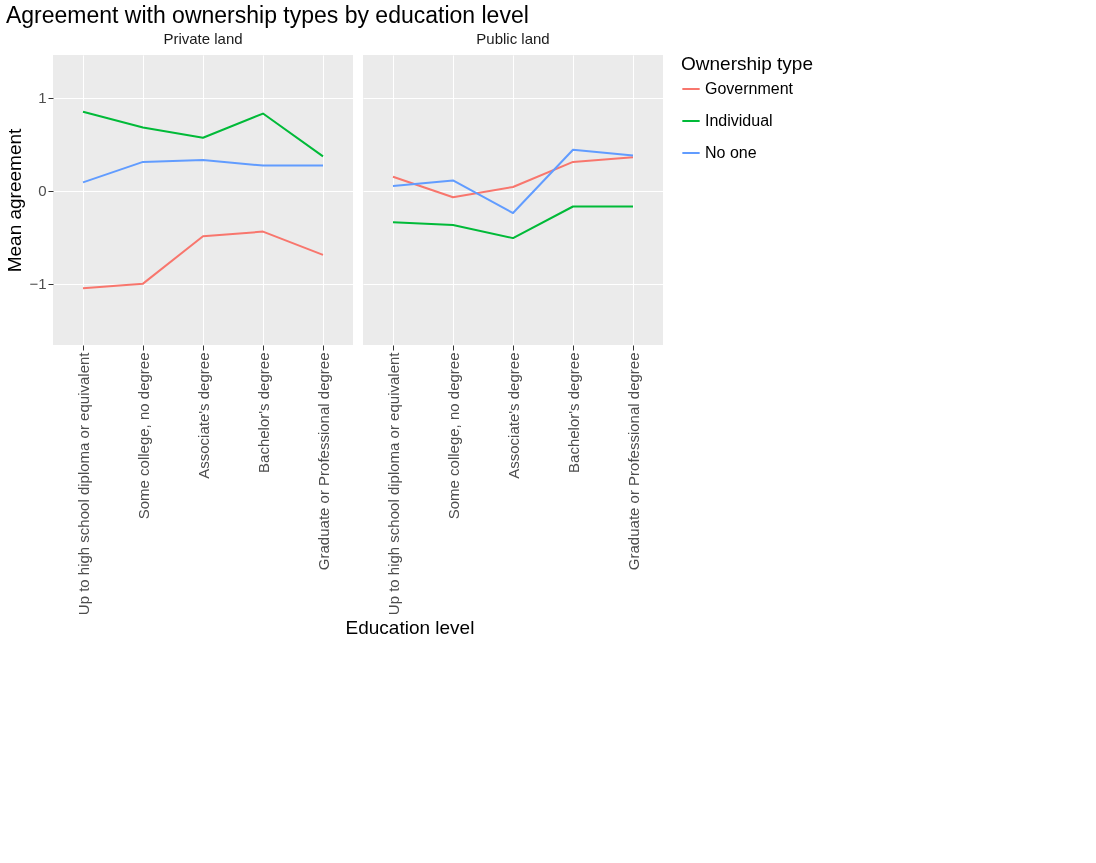 Image resolution: width=1096 pixels, height=863 pixels. What do you see at coordinates (15, 200) in the screenshot?
I see `y-axis-title: Mean agreement` at bounding box center [15, 200].